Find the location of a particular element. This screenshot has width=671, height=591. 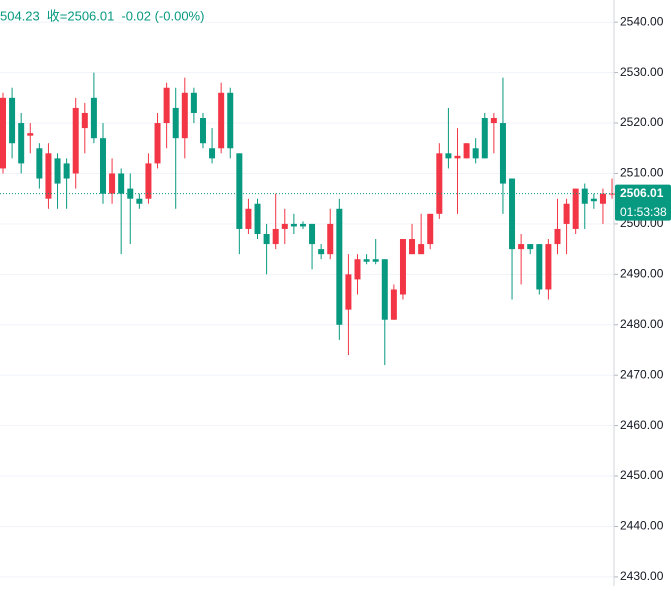

ohlc-readout: -0.02 (-0.00%) is located at coordinates (162, 15).